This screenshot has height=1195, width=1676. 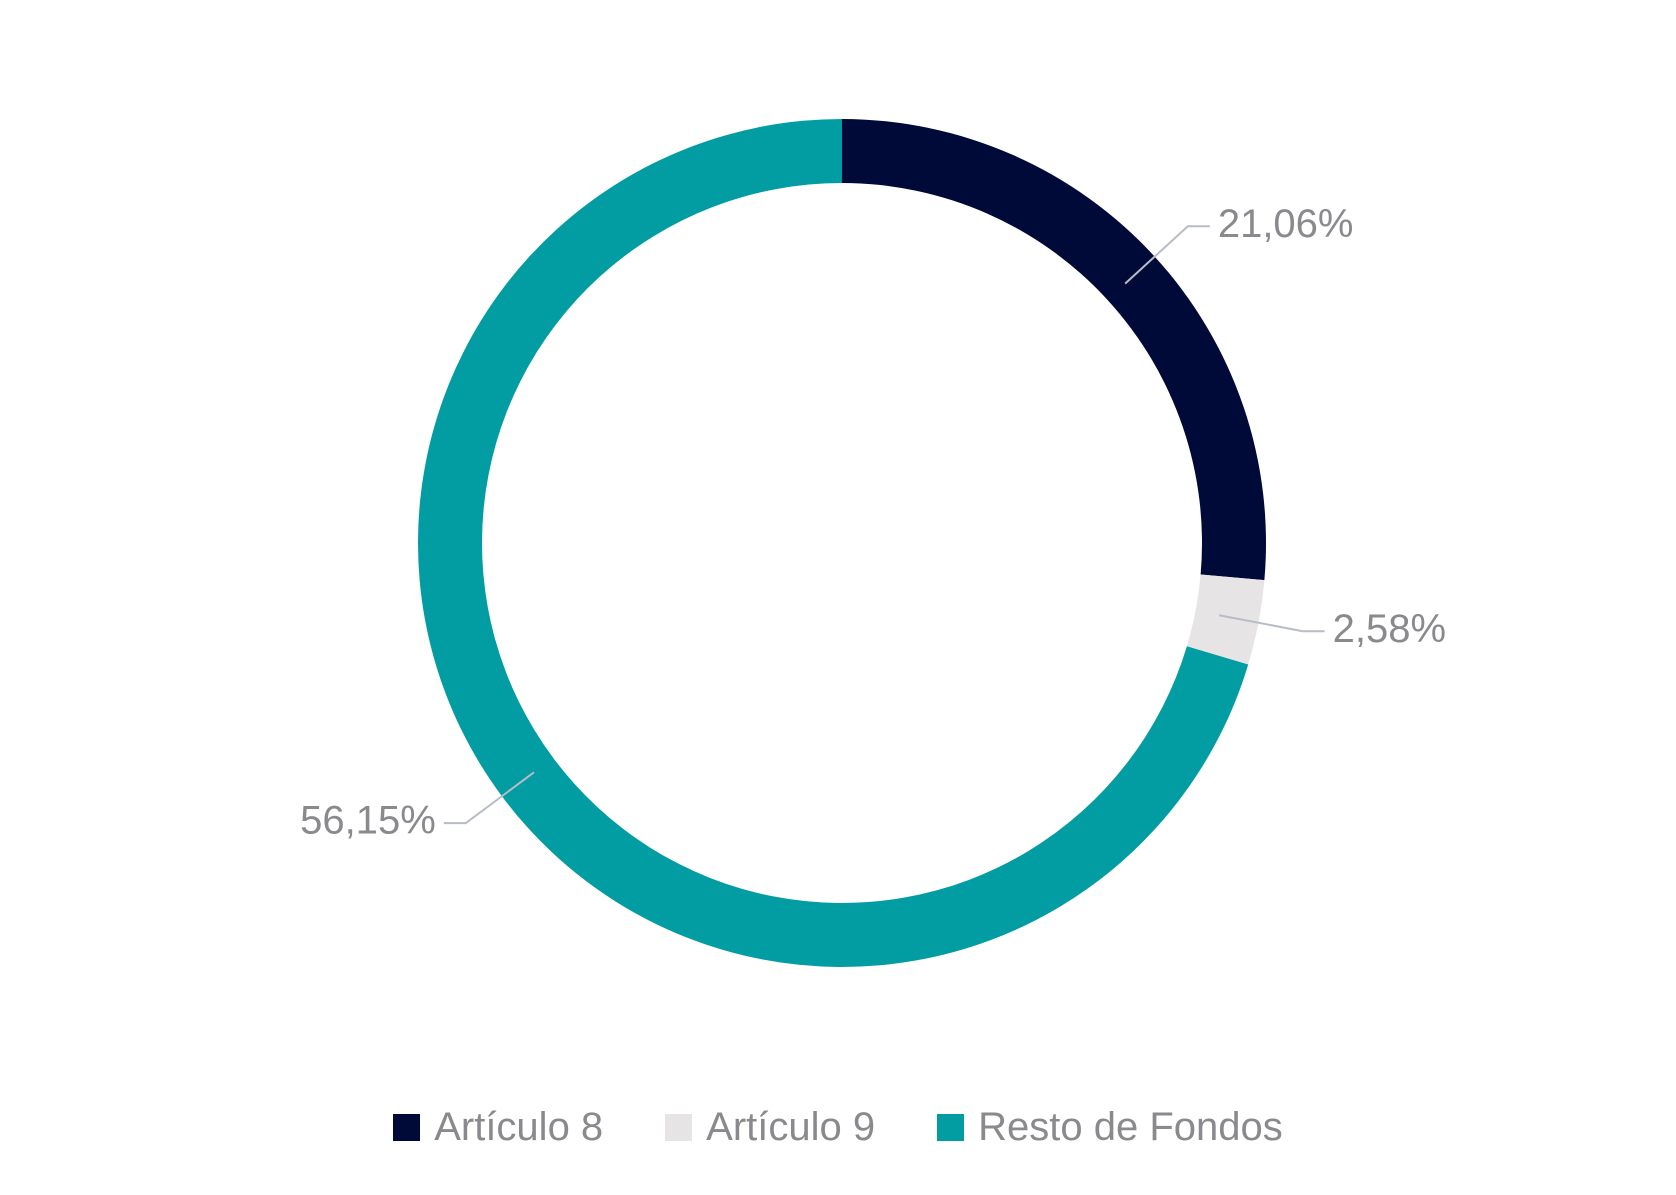 I want to click on legend-item: Artículo 8, so click(x=498, y=1127).